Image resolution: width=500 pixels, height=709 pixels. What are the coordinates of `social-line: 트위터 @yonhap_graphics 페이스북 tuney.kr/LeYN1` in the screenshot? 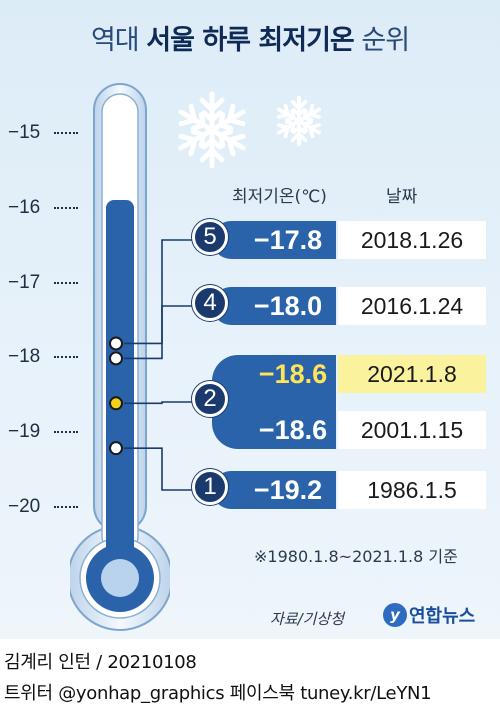 It's located at (218, 693).